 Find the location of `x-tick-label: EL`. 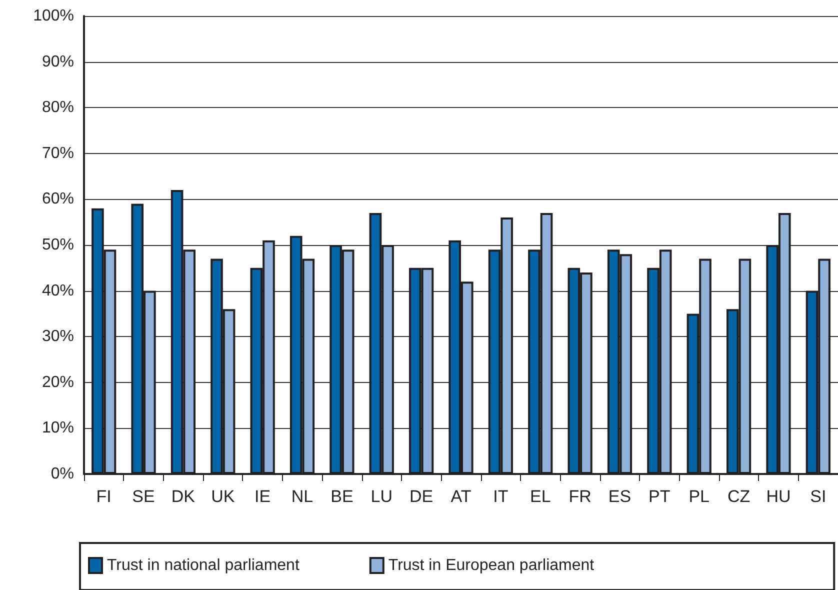

x-tick-label: EL is located at coordinates (540, 496).